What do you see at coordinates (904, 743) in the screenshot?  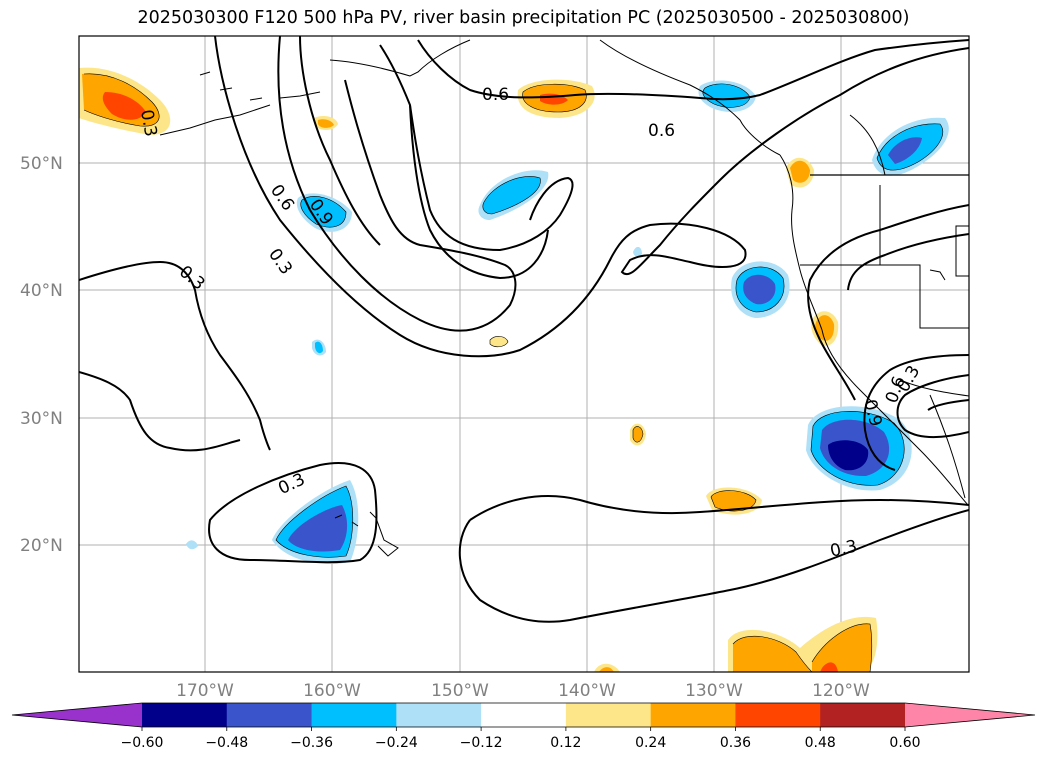 I see `colorbar-tick-label: 0.60` at bounding box center [904, 743].